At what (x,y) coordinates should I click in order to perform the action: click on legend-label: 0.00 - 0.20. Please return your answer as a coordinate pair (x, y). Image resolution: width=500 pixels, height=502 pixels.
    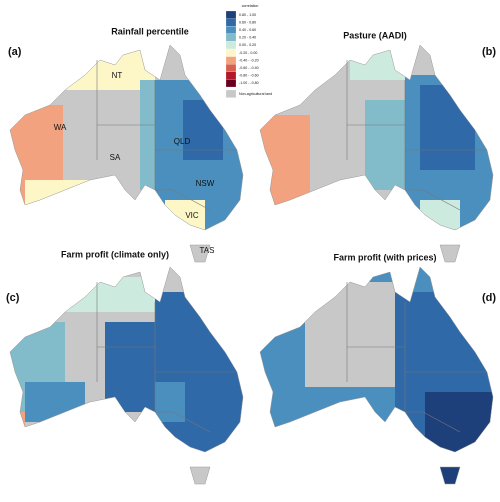
    Looking at the image, I should click on (247, 45).